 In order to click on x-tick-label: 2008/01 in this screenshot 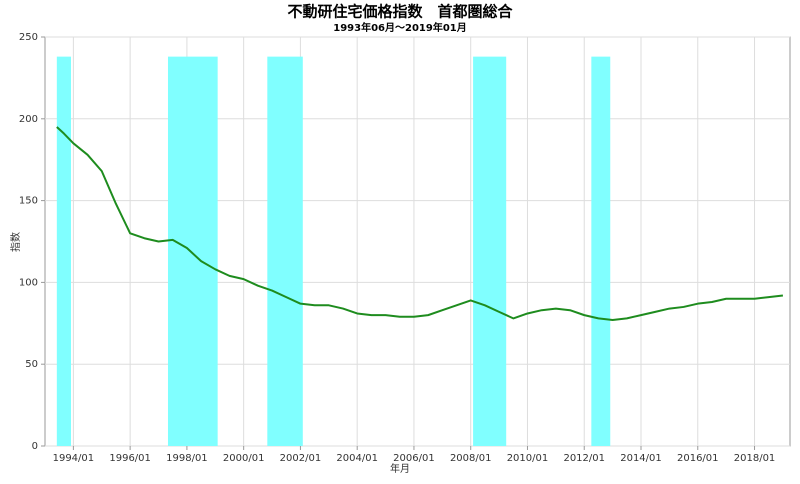, I will do `click(471, 458)`.